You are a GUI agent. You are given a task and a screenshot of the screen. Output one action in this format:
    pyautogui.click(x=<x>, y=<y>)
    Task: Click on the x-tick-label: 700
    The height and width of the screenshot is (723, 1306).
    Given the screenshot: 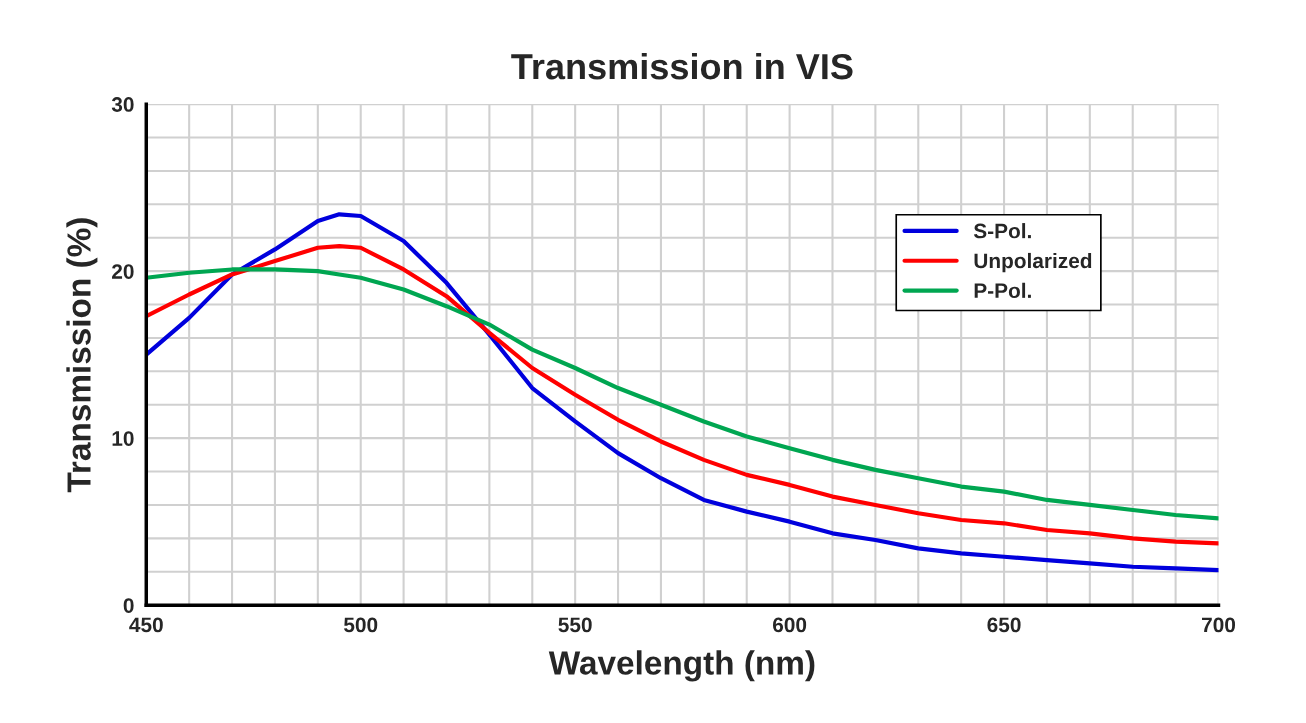 What is the action you would take?
    pyautogui.click(x=1219, y=625)
    